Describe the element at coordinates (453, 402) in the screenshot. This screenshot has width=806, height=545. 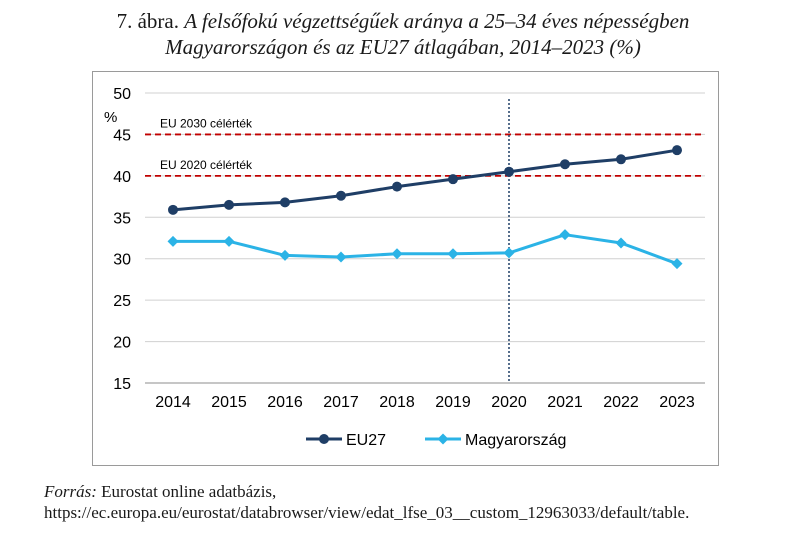
I see `x-tick-label: 2019` at that location.